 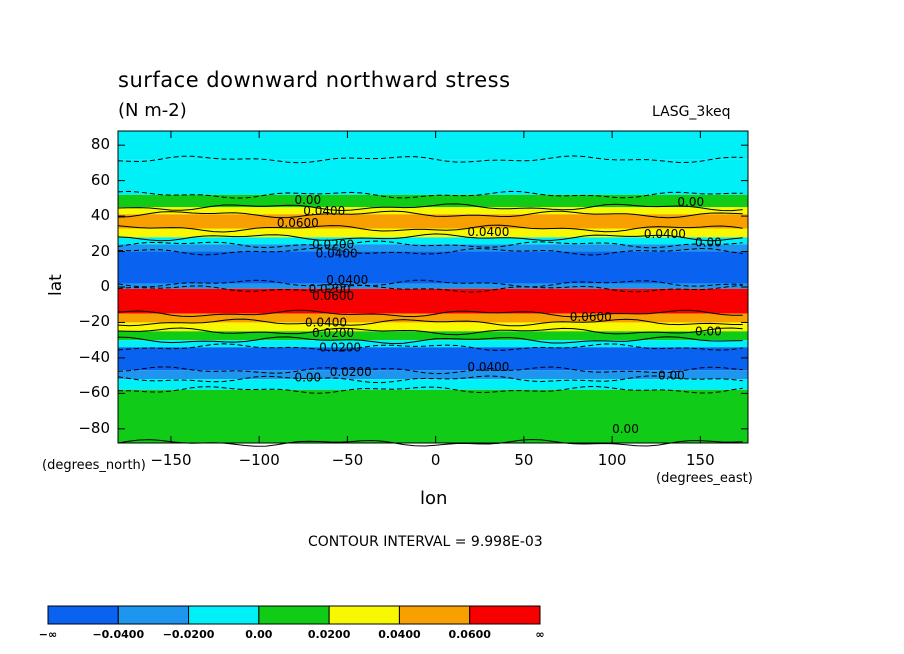 I want to click on x-tick-label: −50, so click(x=347, y=460).